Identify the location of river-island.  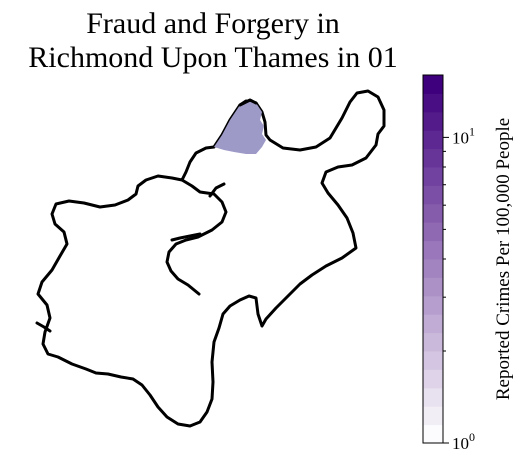
(43, 327).